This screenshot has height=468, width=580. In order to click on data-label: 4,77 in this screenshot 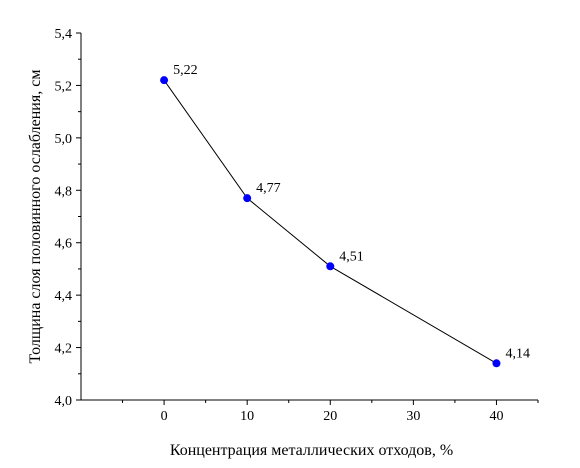, I will do `click(268, 188)`.